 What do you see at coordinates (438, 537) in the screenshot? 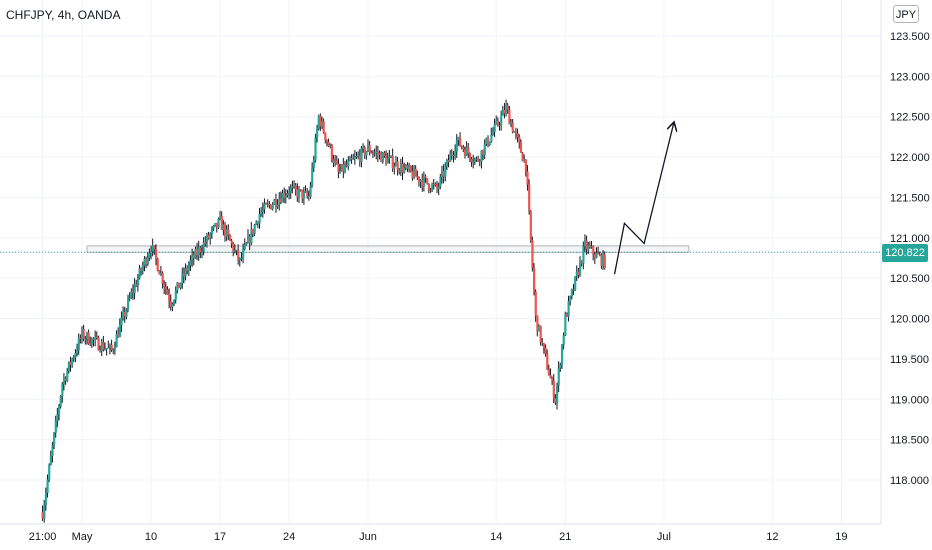
I see `time-axis: 21:00 May 10 17 24 Jun 14 21 Jul 12 19` at bounding box center [438, 537].